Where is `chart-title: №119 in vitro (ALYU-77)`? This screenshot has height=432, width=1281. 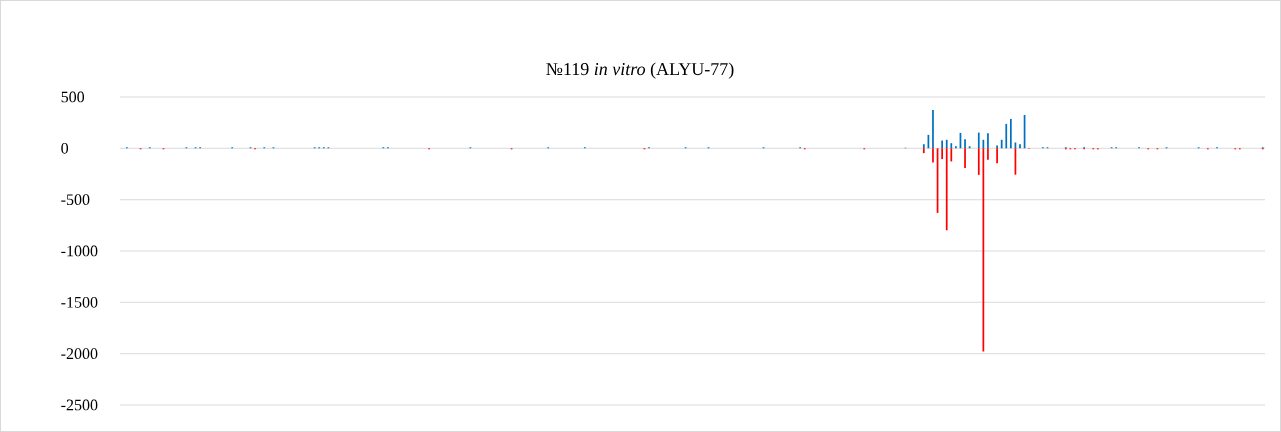 chart-title: №119 in vitro (ALYU-77) is located at coordinates (640, 70).